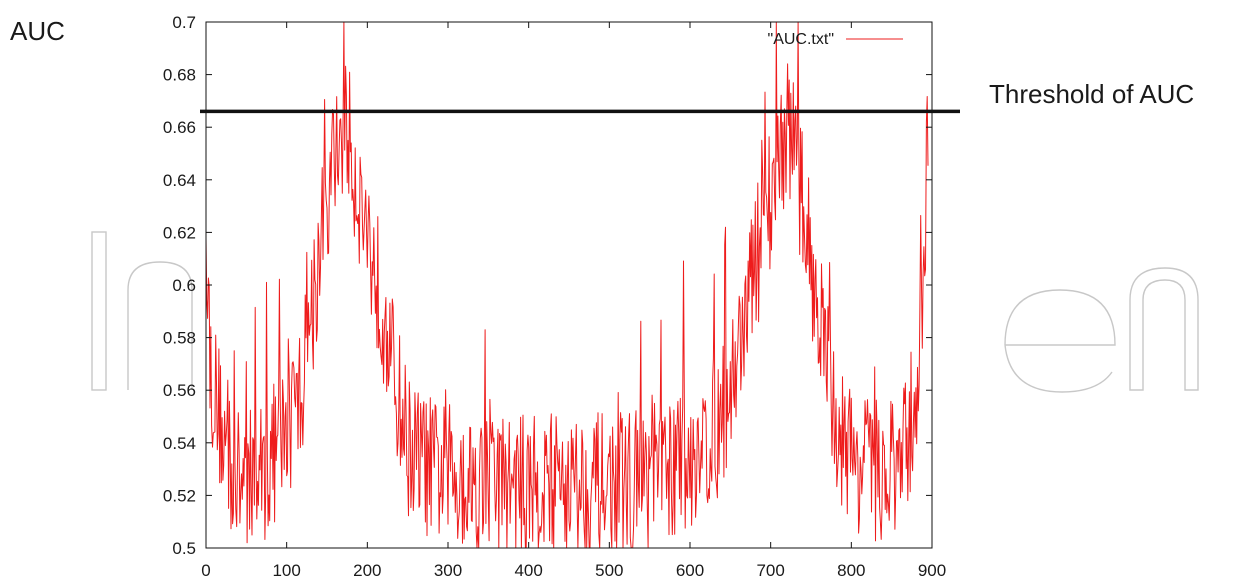 The width and height of the screenshot is (1252, 582). What do you see at coordinates (448, 570) in the screenshot?
I see `x-tick-label: 300` at bounding box center [448, 570].